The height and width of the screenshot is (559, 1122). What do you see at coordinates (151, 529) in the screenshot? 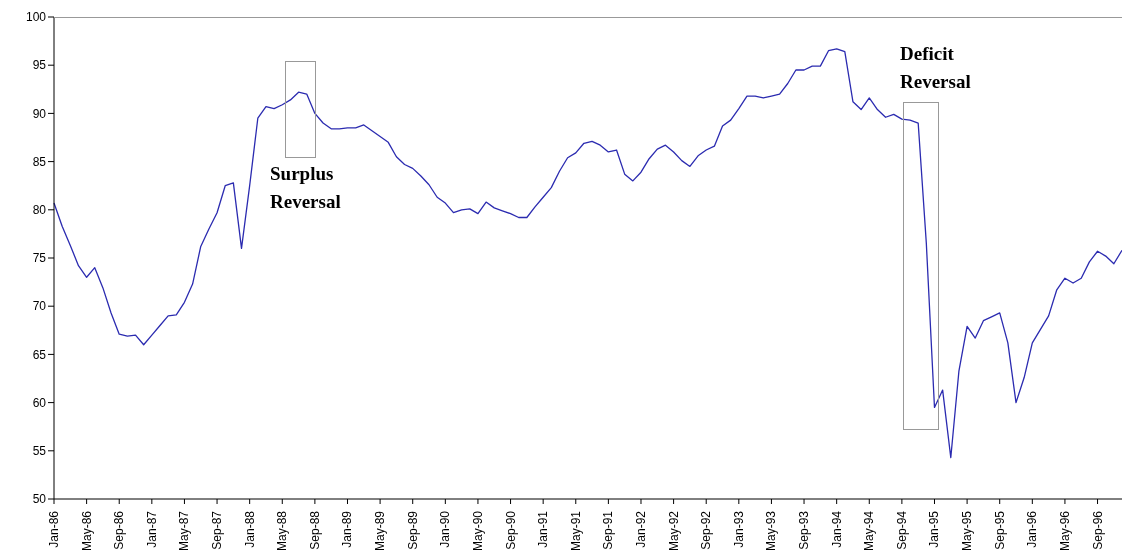
I see `x-tick-label: Jan-87` at bounding box center [151, 529].